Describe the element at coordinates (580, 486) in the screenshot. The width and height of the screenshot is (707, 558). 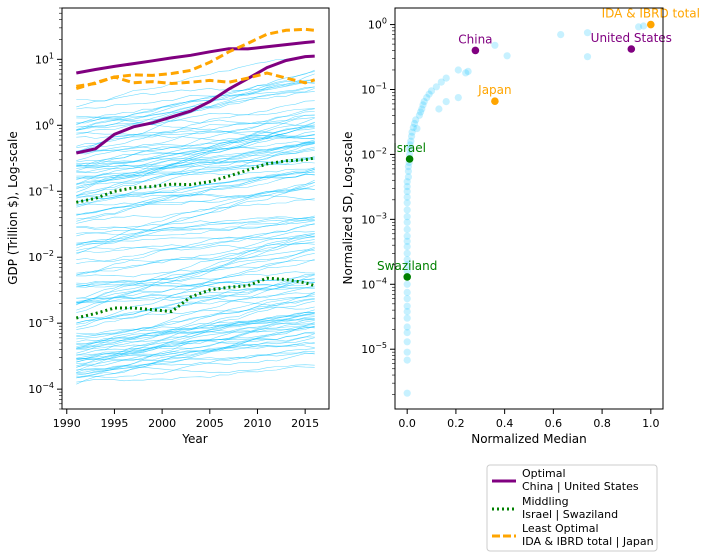
I see `legend-subtitle-optimal: China | United States` at that location.